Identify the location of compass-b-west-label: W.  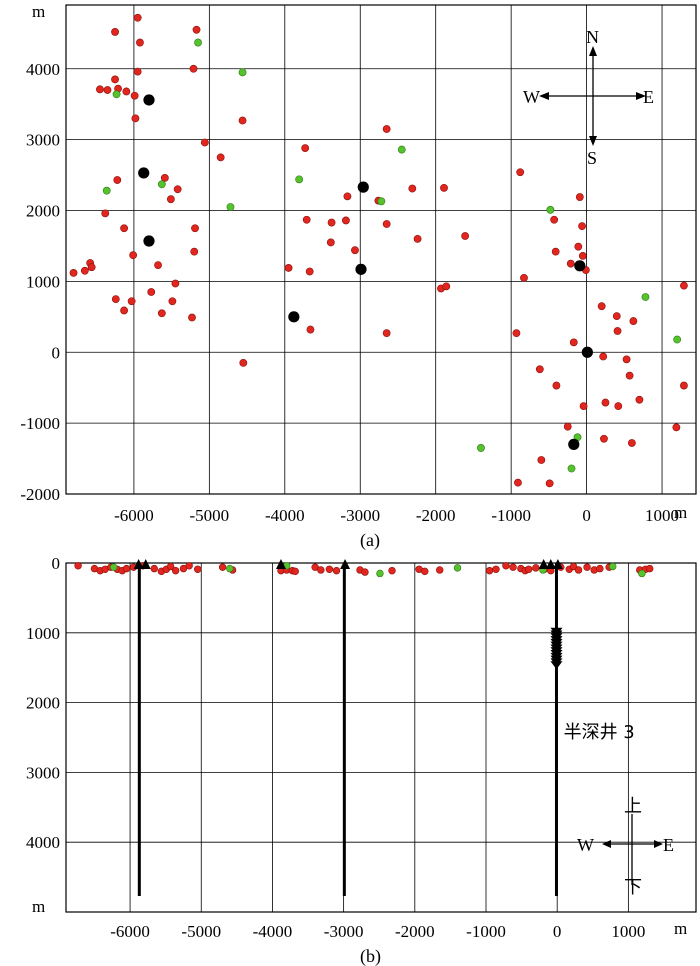
(585, 845).